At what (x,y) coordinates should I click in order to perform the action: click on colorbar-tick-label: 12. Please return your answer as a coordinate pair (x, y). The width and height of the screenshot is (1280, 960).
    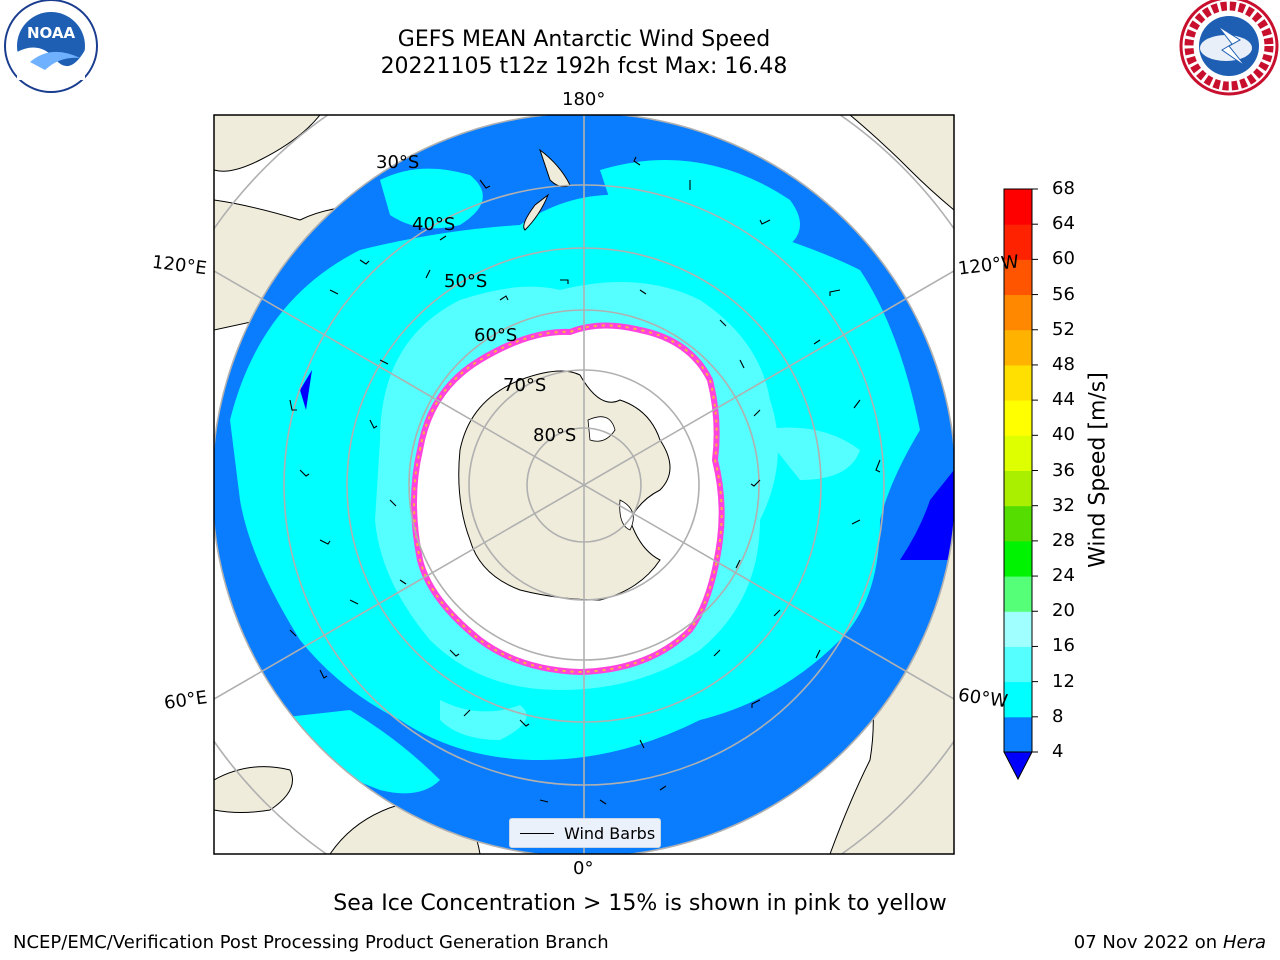
    Looking at the image, I should click on (1063, 681).